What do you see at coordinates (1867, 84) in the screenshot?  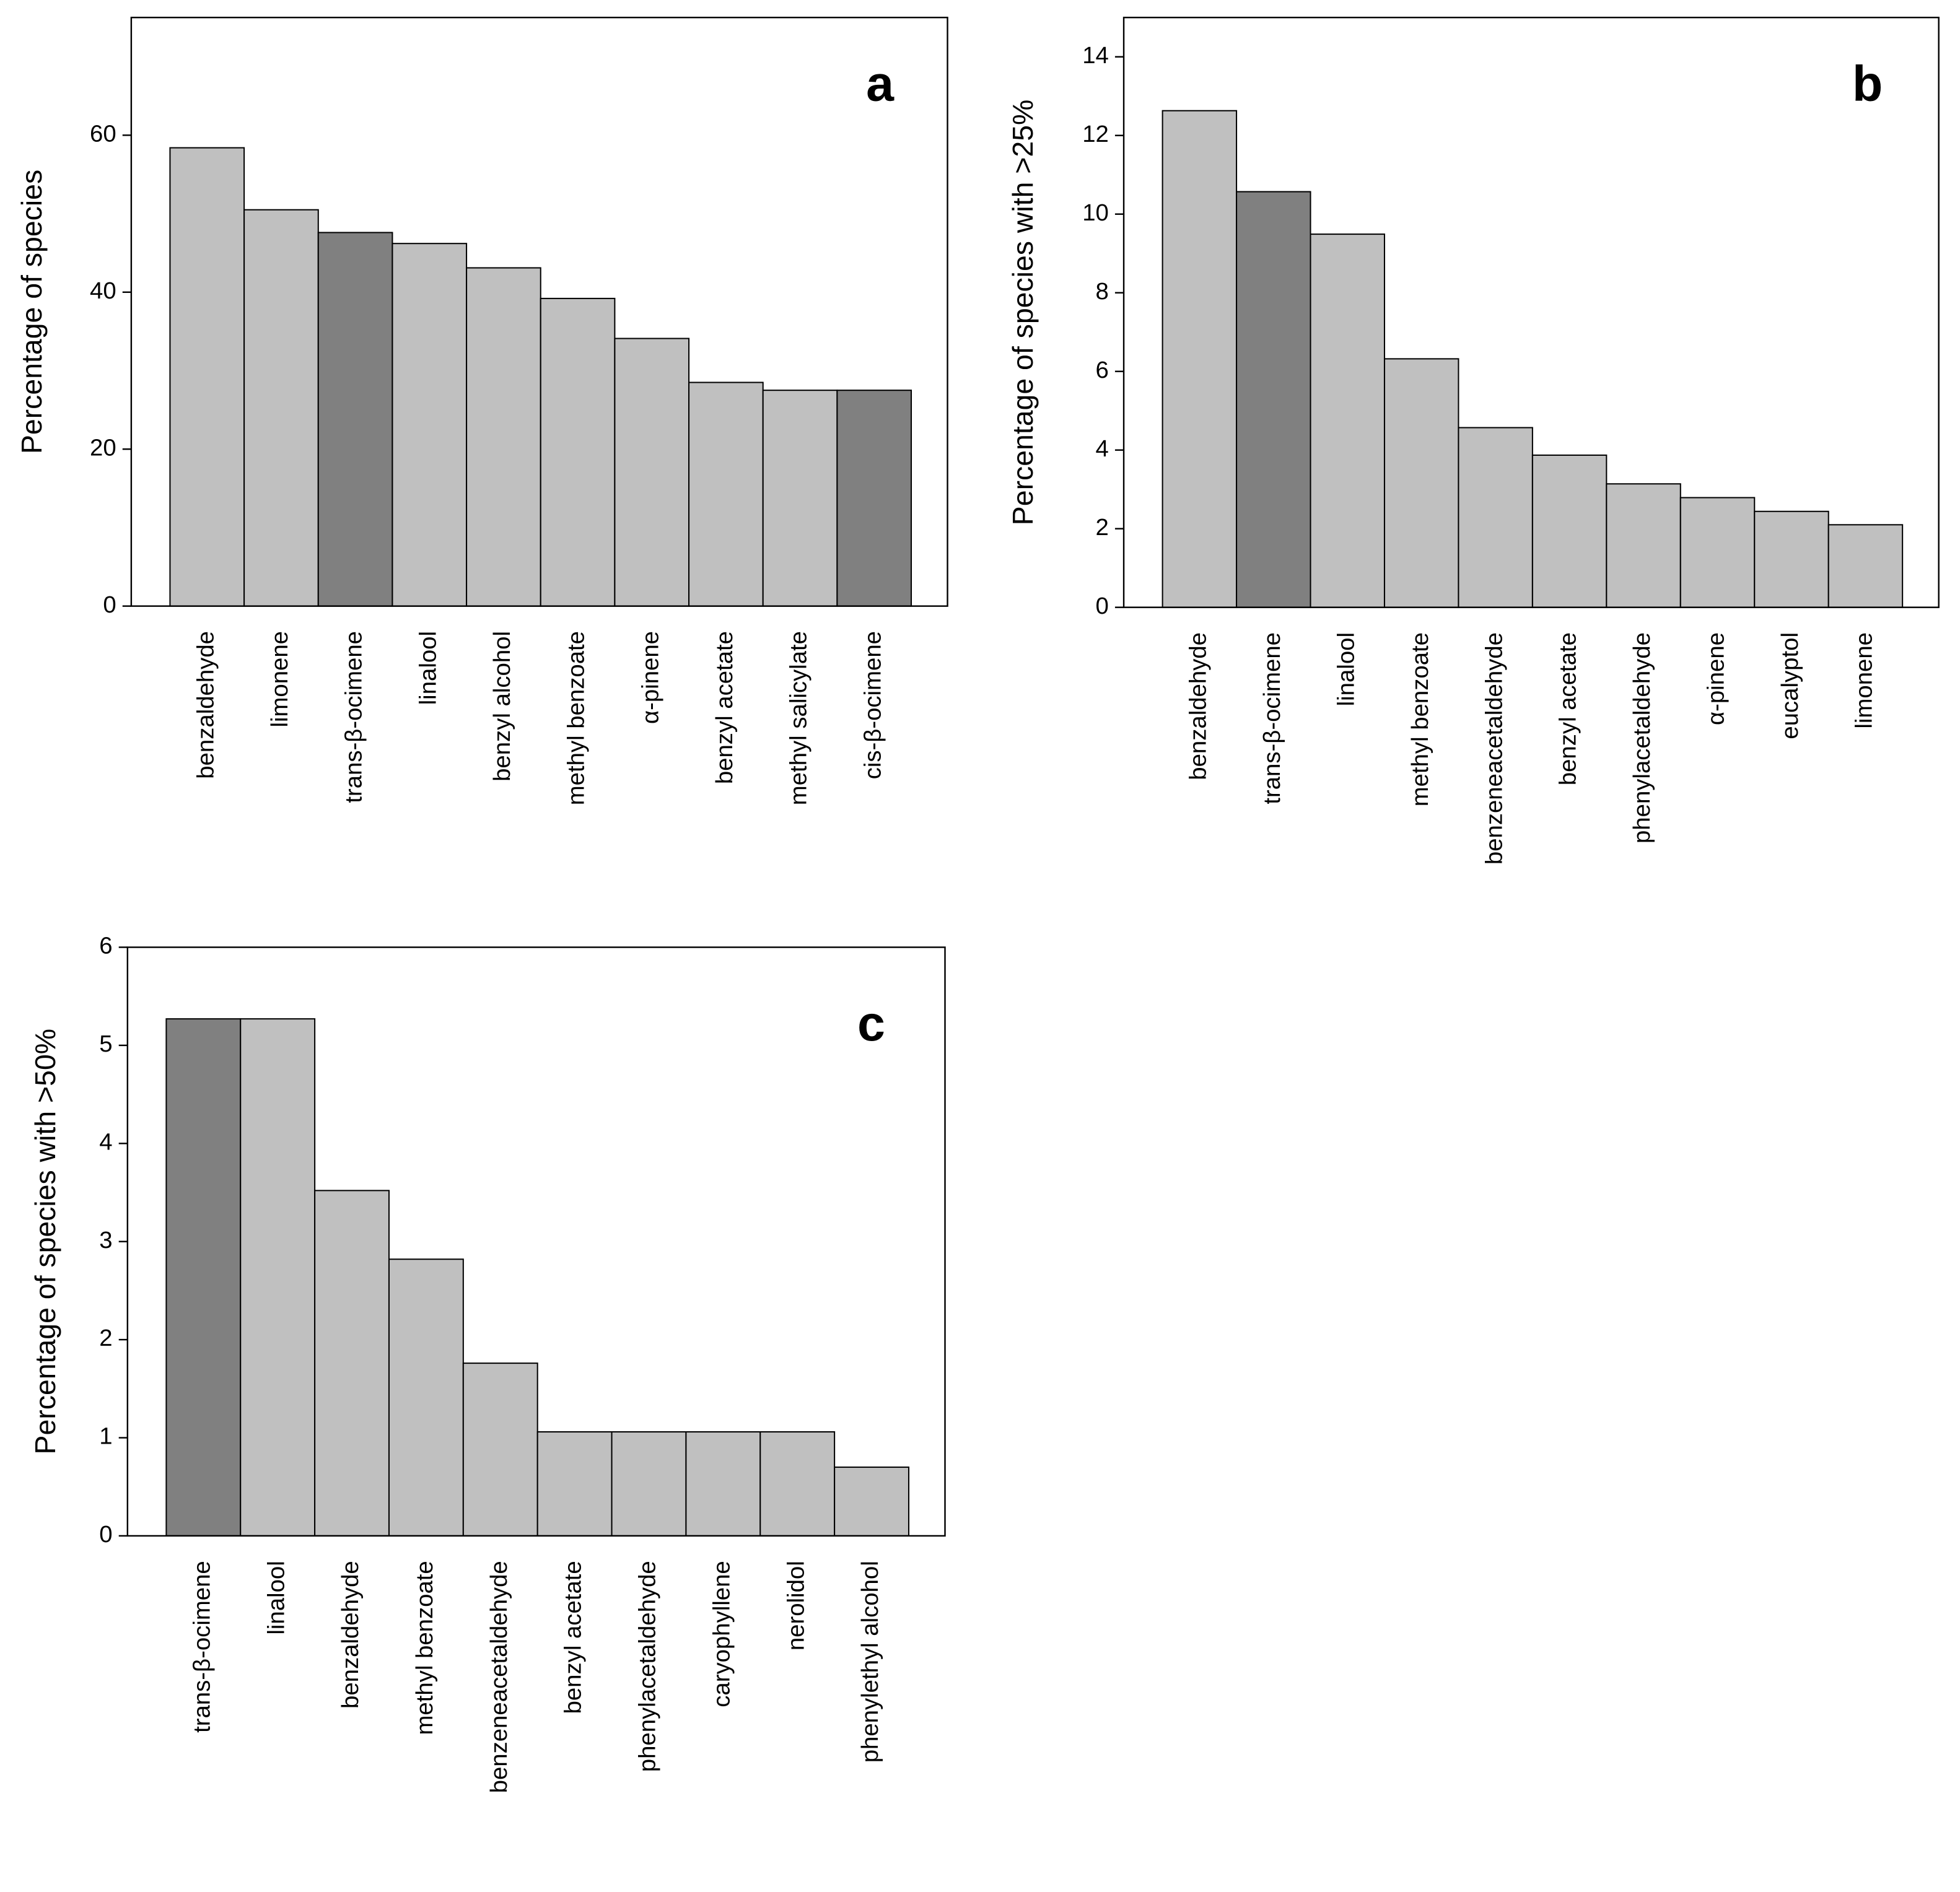 I see `panel-label: b` at bounding box center [1867, 84].